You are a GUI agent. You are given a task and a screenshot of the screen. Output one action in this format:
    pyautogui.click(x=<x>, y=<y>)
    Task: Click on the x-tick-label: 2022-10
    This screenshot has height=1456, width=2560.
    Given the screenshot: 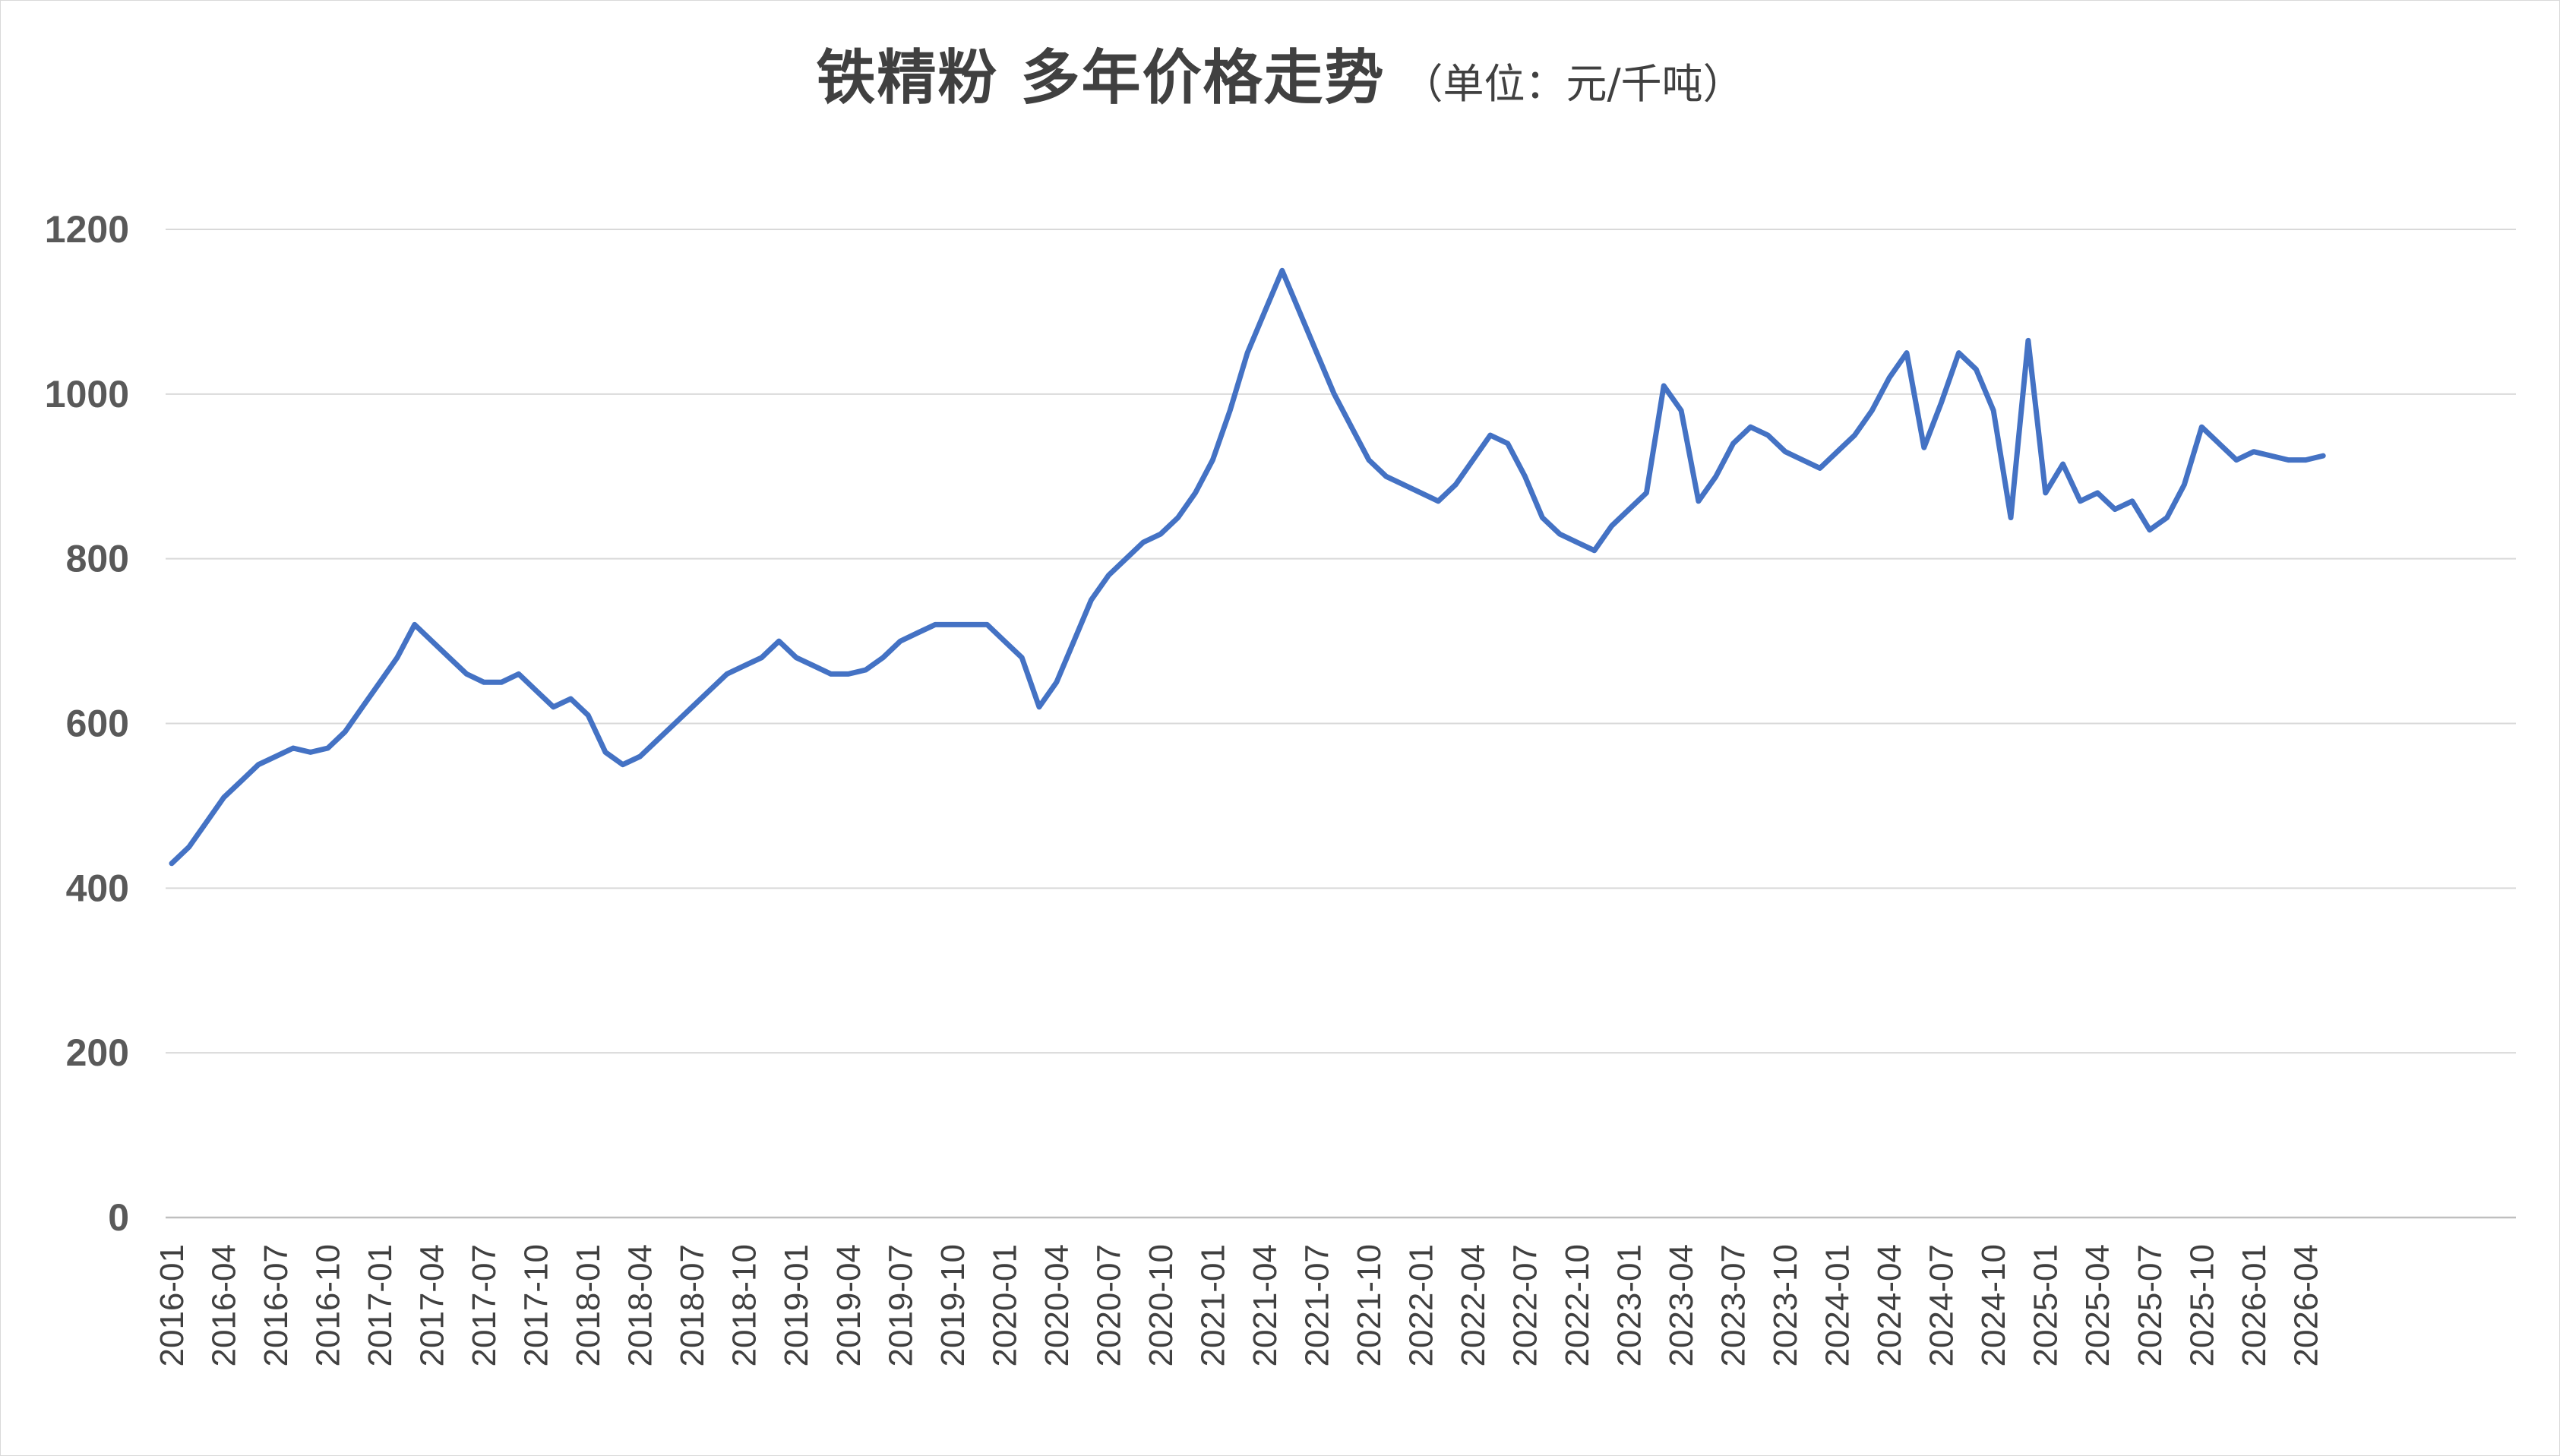 What is the action you would take?
    pyautogui.click(x=1577, y=1305)
    